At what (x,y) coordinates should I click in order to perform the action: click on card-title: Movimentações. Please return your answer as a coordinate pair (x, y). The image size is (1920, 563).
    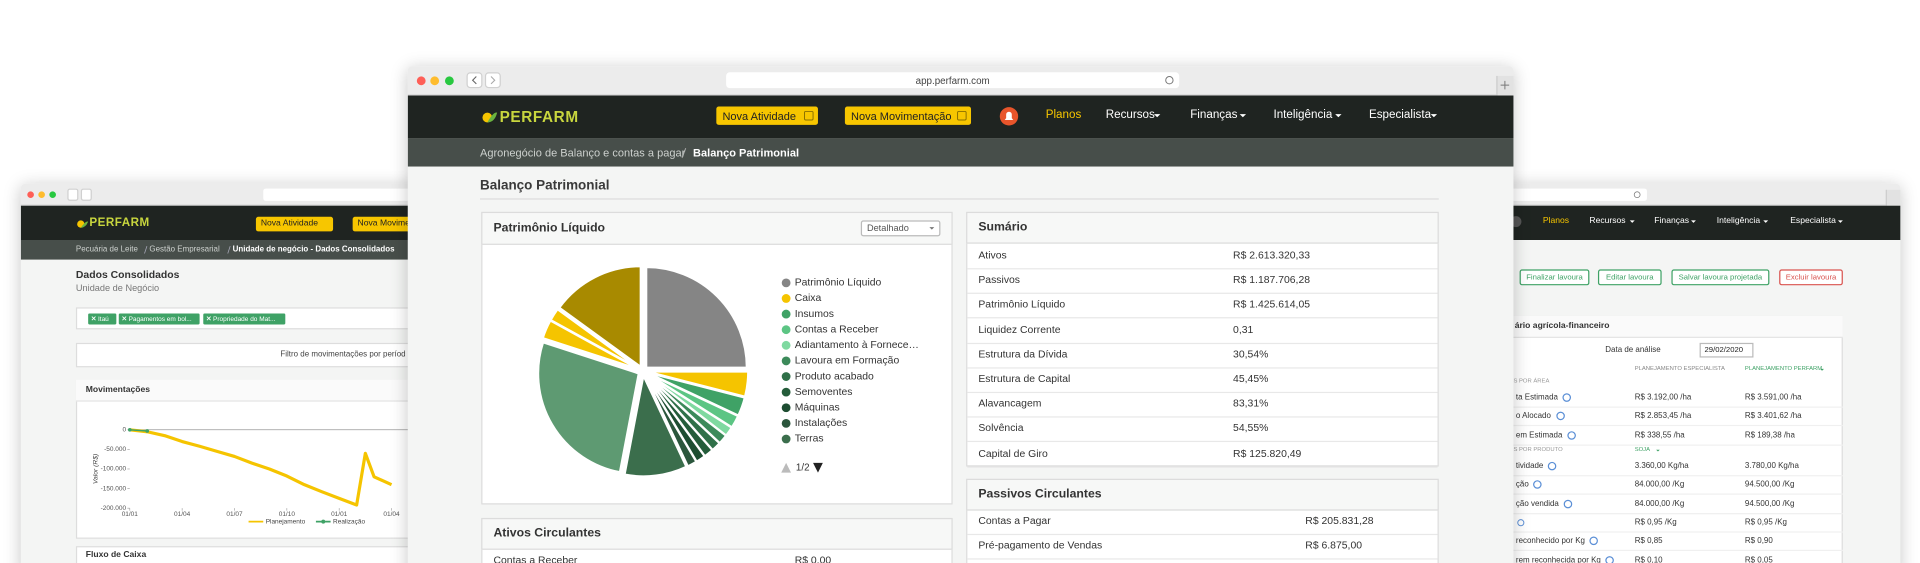
    Looking at the image, I should click on (118, 390).